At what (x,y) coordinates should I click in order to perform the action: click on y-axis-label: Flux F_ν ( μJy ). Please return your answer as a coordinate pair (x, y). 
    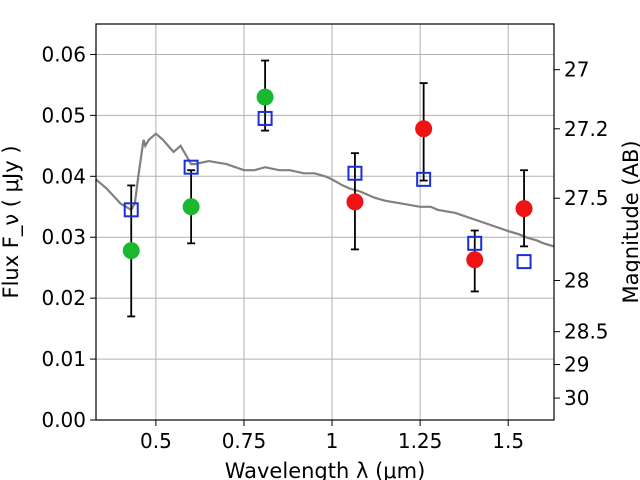
    Looking at the image, I should click on (12, 221).